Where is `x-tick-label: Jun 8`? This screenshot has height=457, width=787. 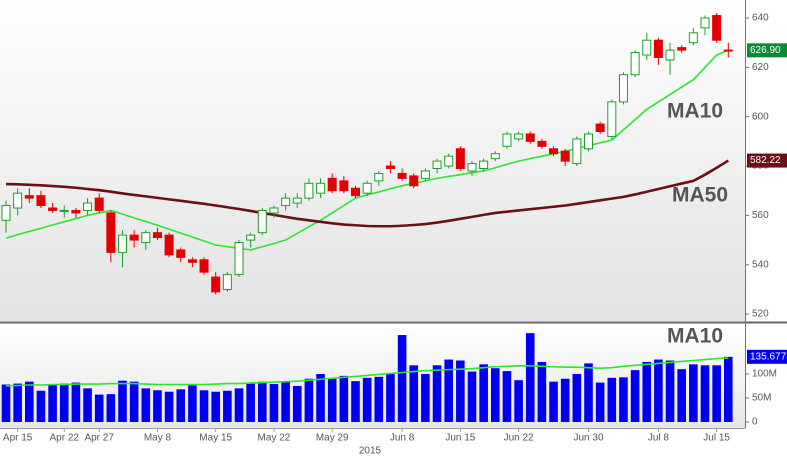
x-tick-label: Jun 8 is located at coordinates (402, 438).